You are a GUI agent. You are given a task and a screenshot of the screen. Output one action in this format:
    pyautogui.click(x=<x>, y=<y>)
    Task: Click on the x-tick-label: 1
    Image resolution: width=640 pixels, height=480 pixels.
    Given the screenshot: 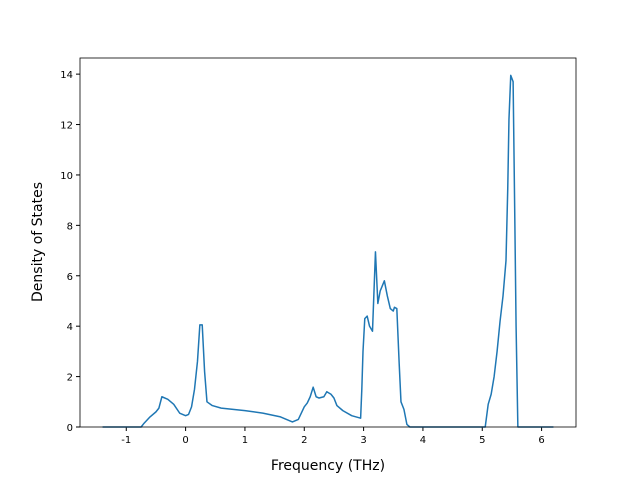 What is the action you would take?
    pyautogui.click(x=245, y=440)
    